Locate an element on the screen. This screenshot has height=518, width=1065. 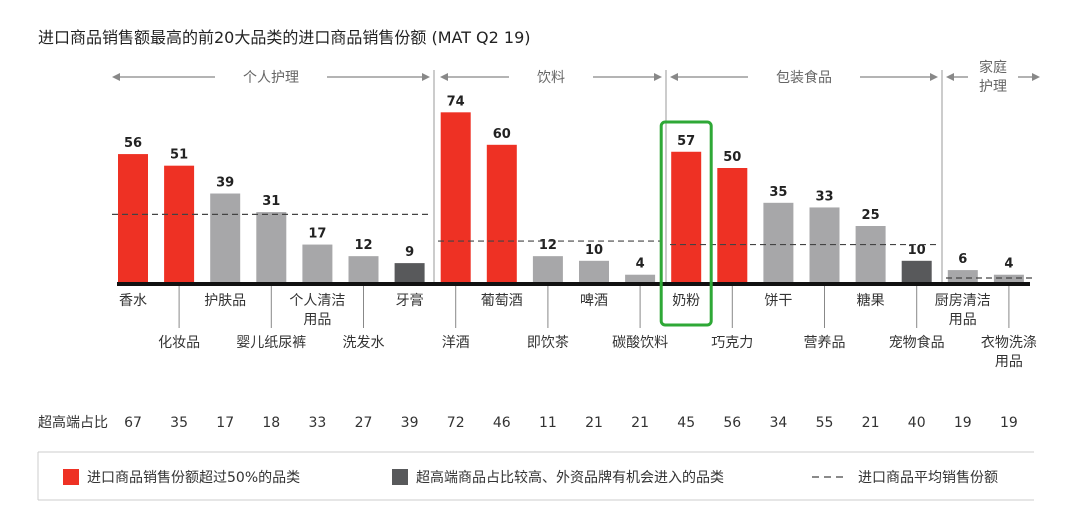
bar-葡萄酒 is located at coordinates (501, 214).